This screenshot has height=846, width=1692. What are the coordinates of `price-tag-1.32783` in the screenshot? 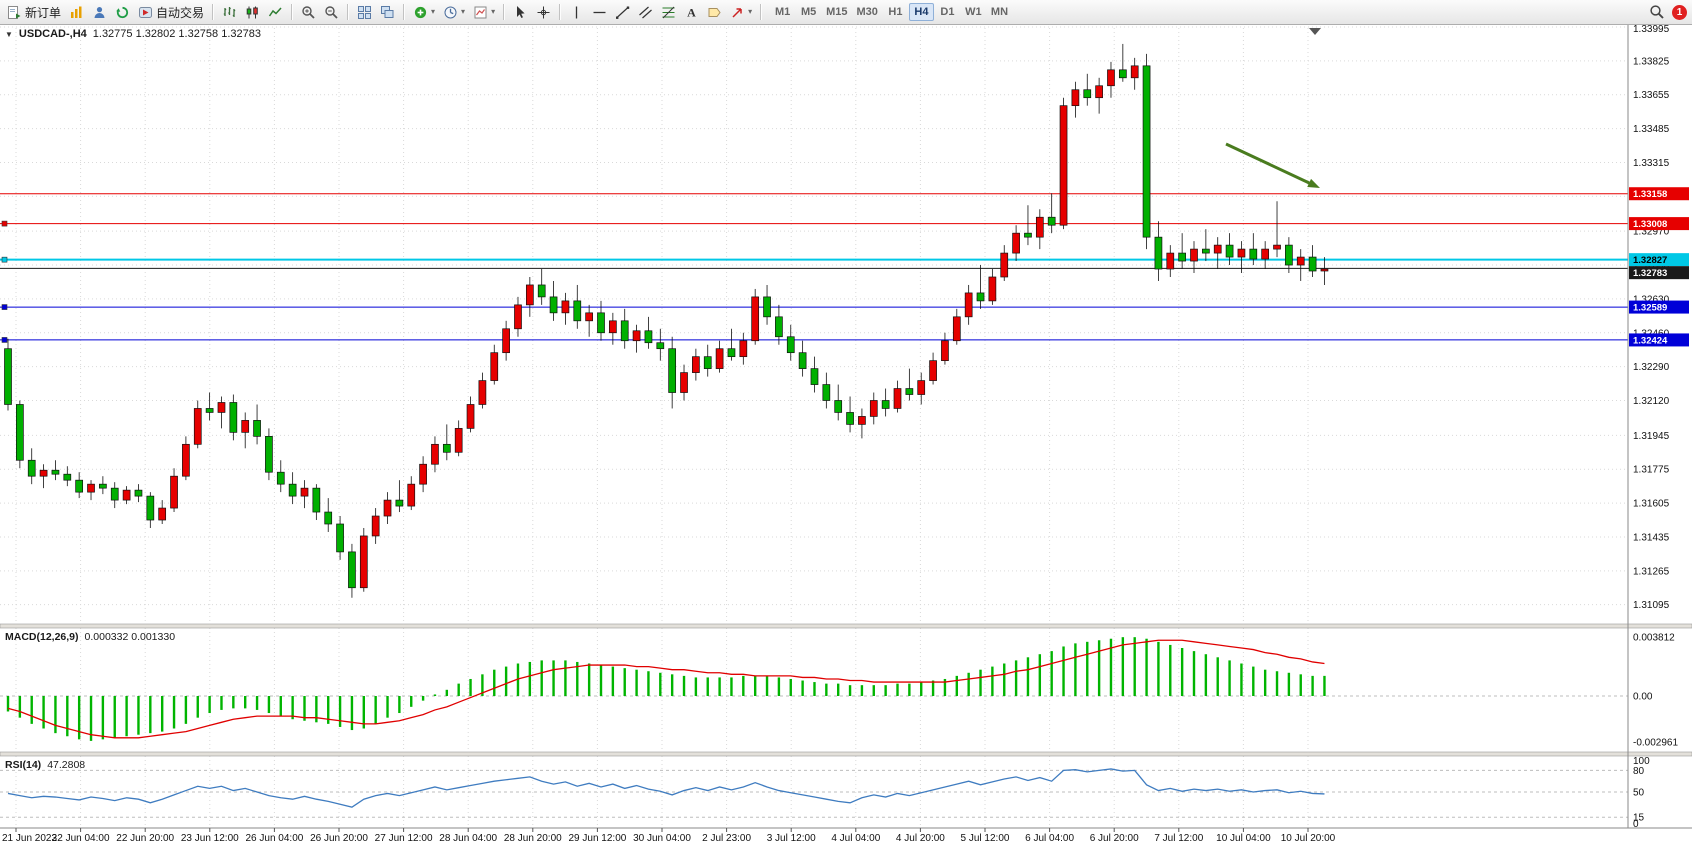 It's located at (1659, 273).